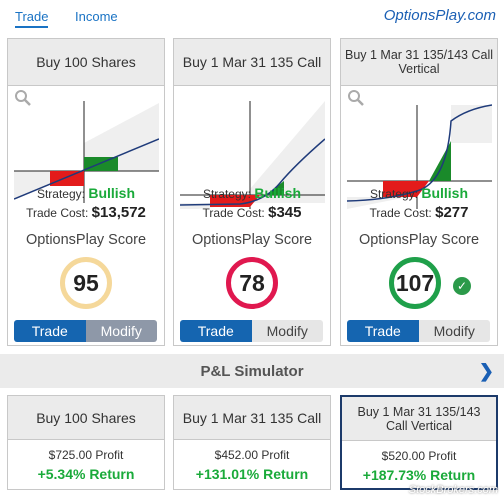 The height and width of the screenshot is (498, 504). Describe the element at coordinates (452, 212) in the screenshot. I see `cost-value: $277` at that location.